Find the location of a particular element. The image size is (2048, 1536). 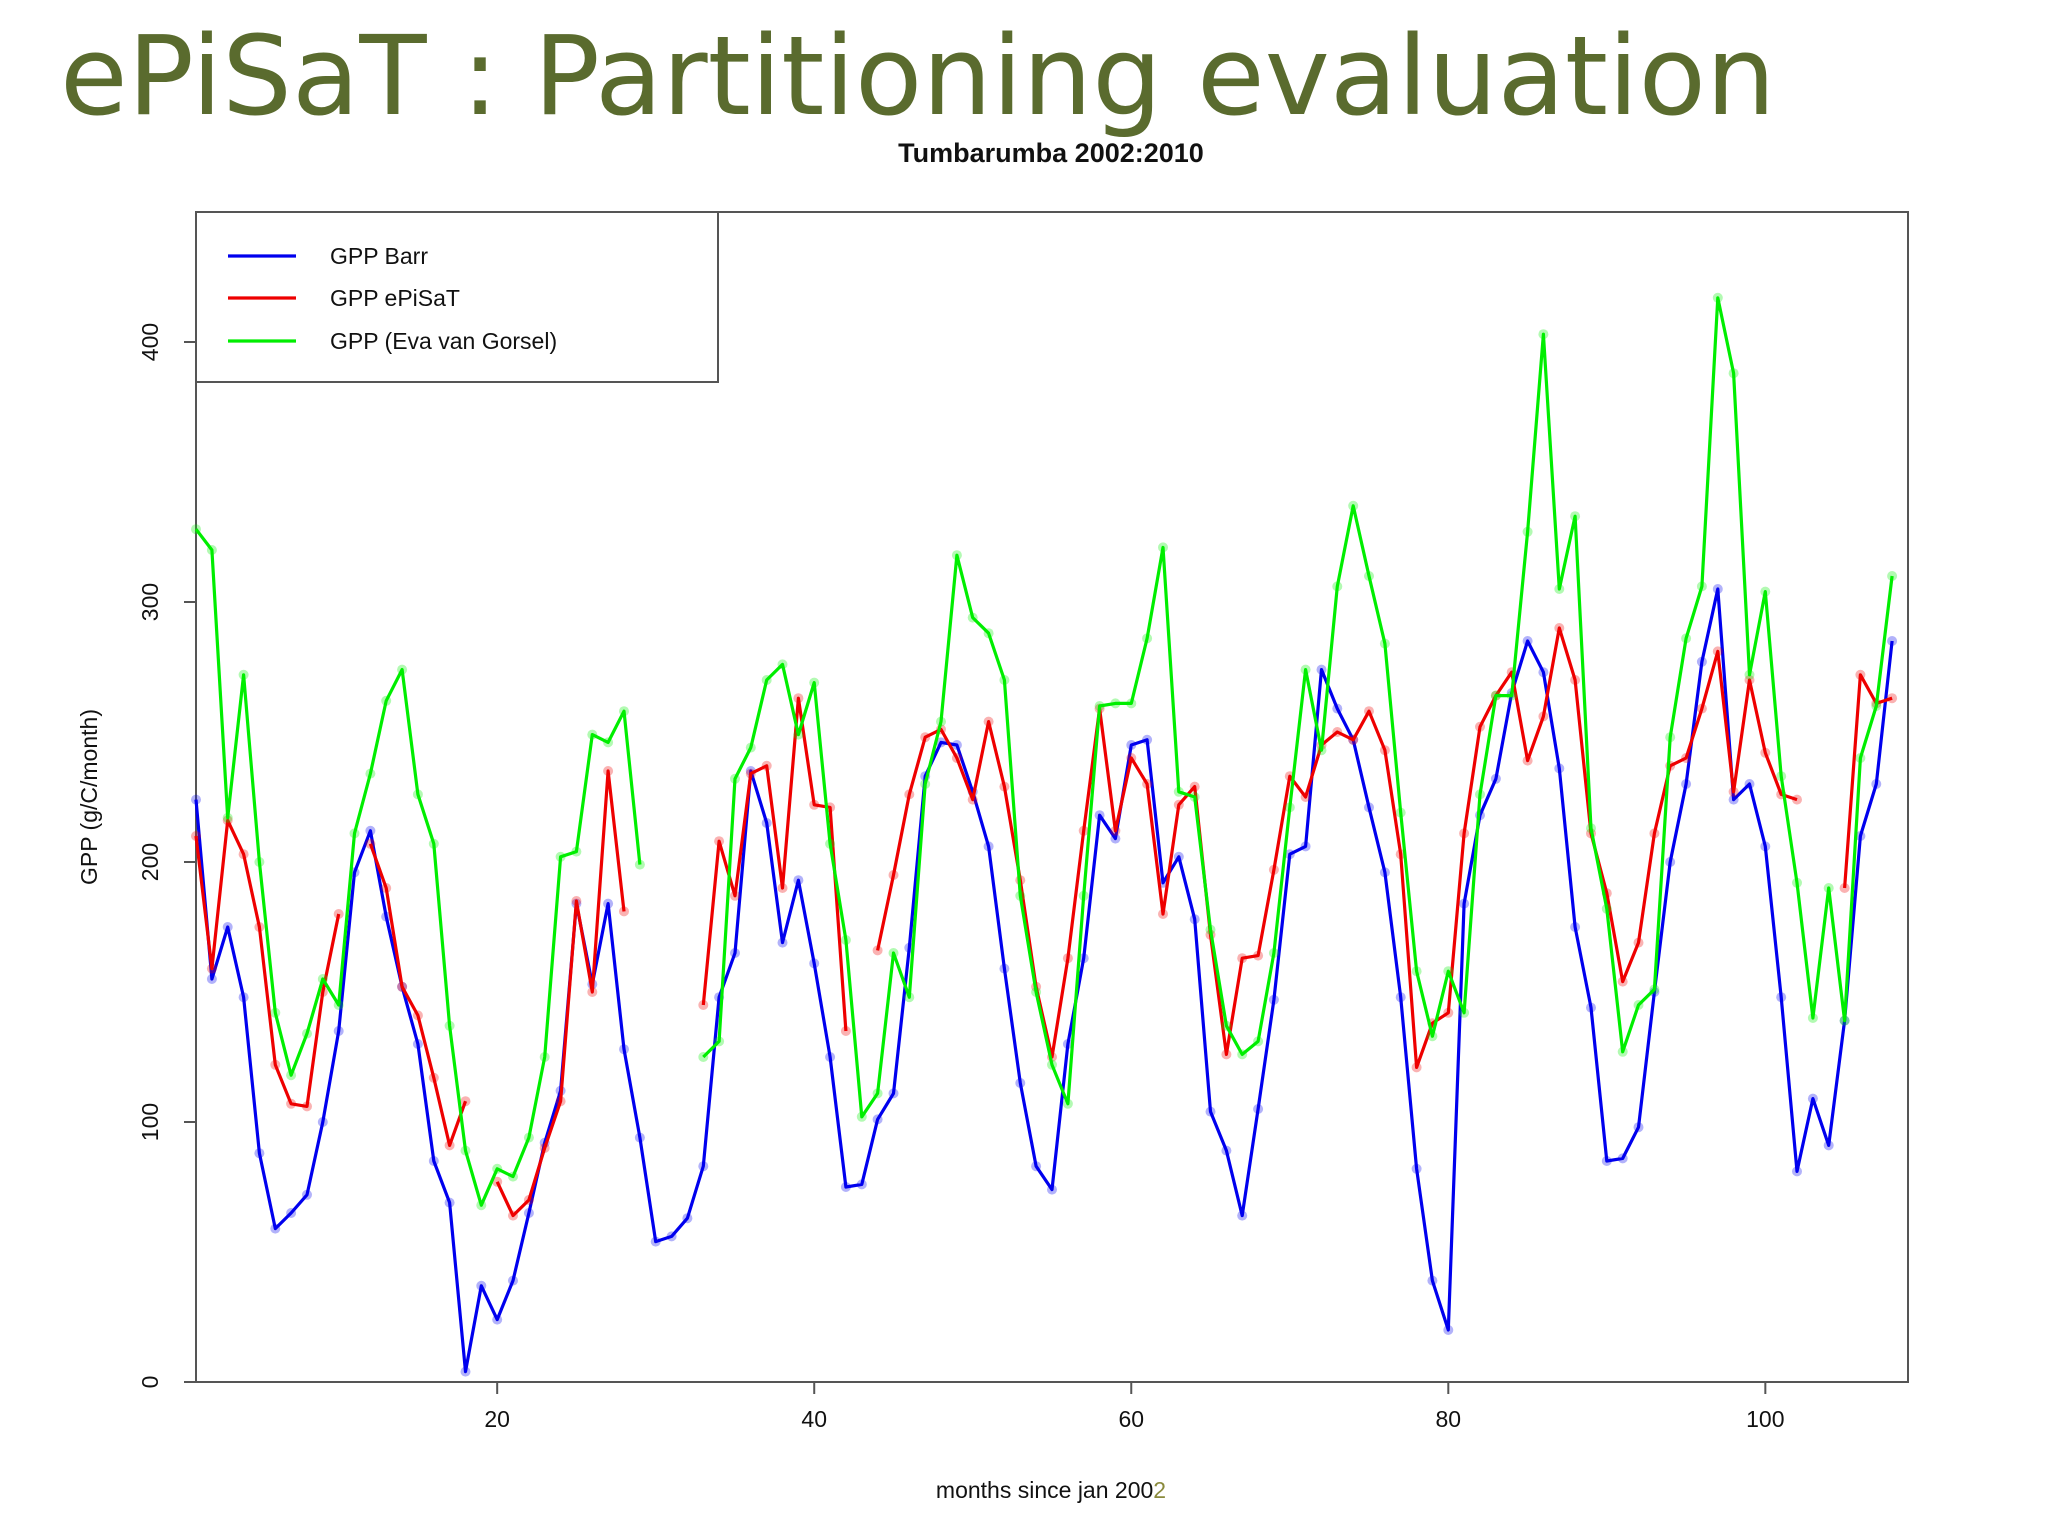

legend-label-gpp-episat: GPP ePiSaT is located at coordinates (395, 298).